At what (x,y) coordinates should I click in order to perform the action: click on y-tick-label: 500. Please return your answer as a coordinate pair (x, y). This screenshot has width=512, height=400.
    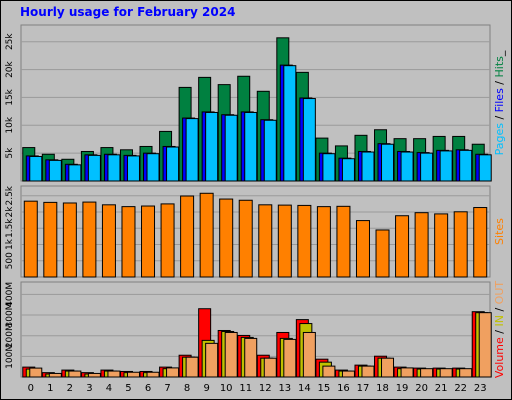
    Looking at the image, I should click on (10, 260).